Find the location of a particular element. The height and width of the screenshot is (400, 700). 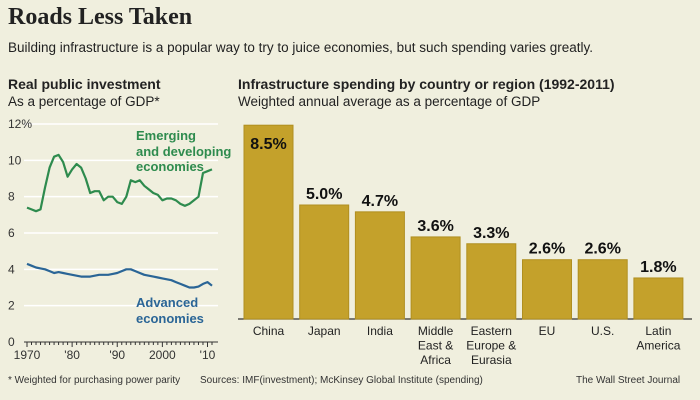

y-tick-label: 8 is located at coordinates (11, 197).